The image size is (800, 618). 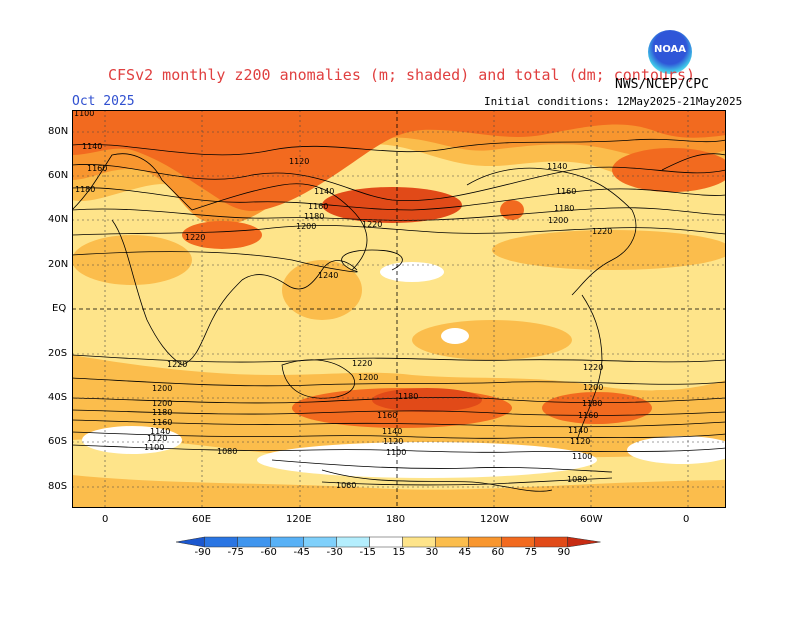 I want to click on lon-label-180: 180, so click(x=396, y=519).